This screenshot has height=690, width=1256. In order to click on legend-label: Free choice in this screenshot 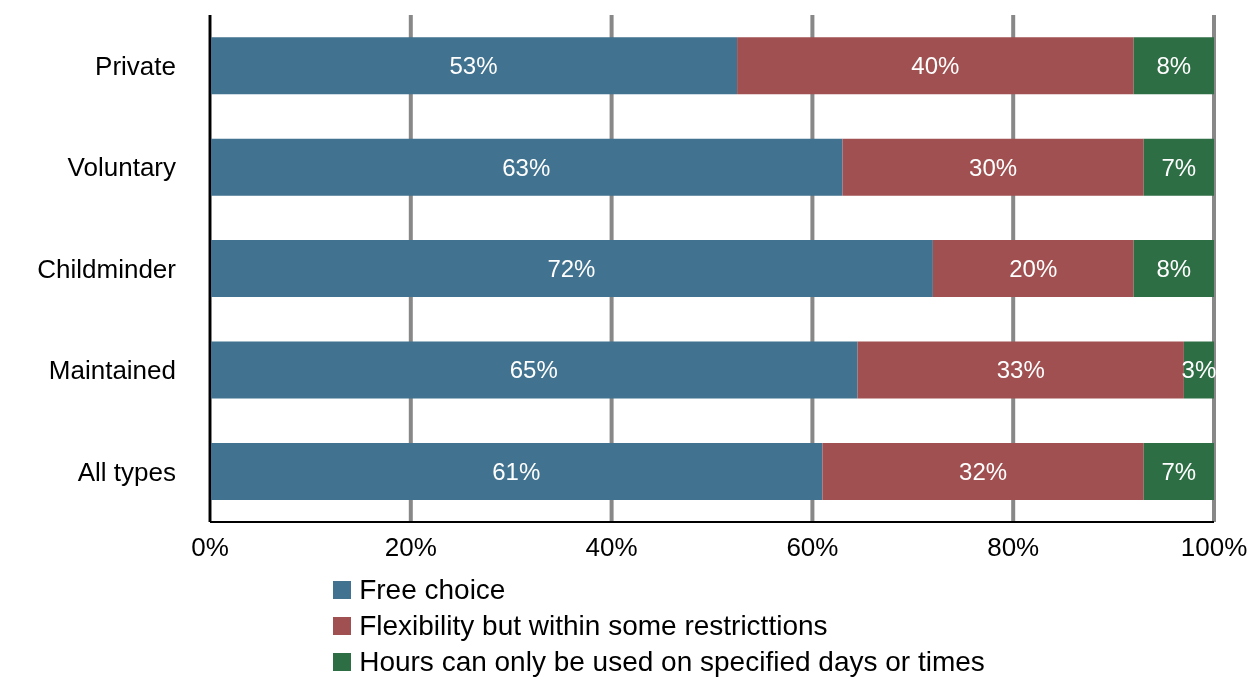, I will do `click(432, 590)`.